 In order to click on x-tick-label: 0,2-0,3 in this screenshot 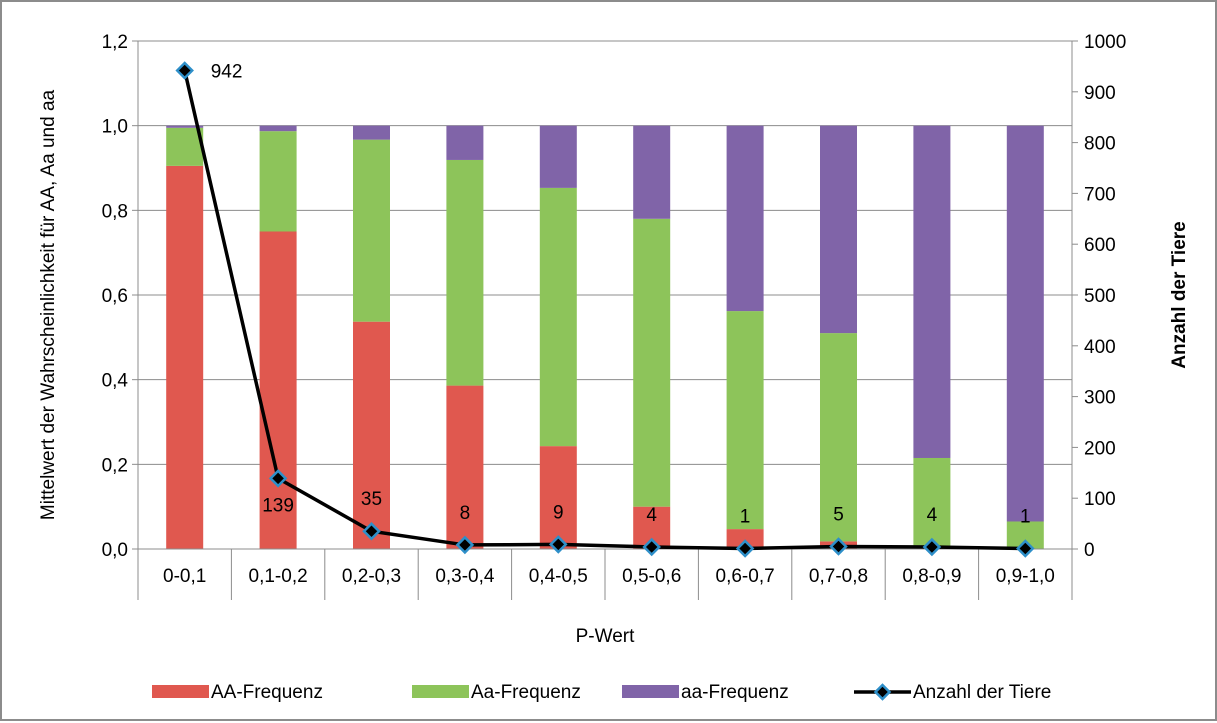, I will do `click(371, 576)`.